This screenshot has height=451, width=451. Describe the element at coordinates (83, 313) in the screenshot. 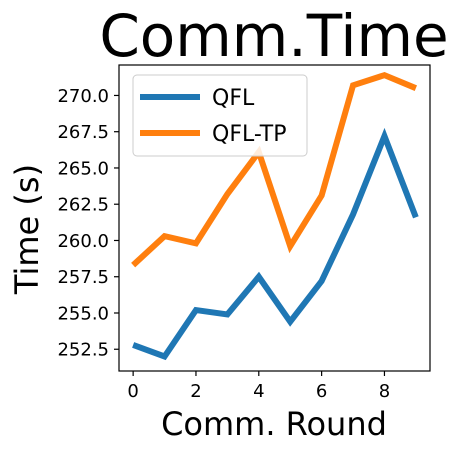

I see `y-tick-label: 255.0` at that location.